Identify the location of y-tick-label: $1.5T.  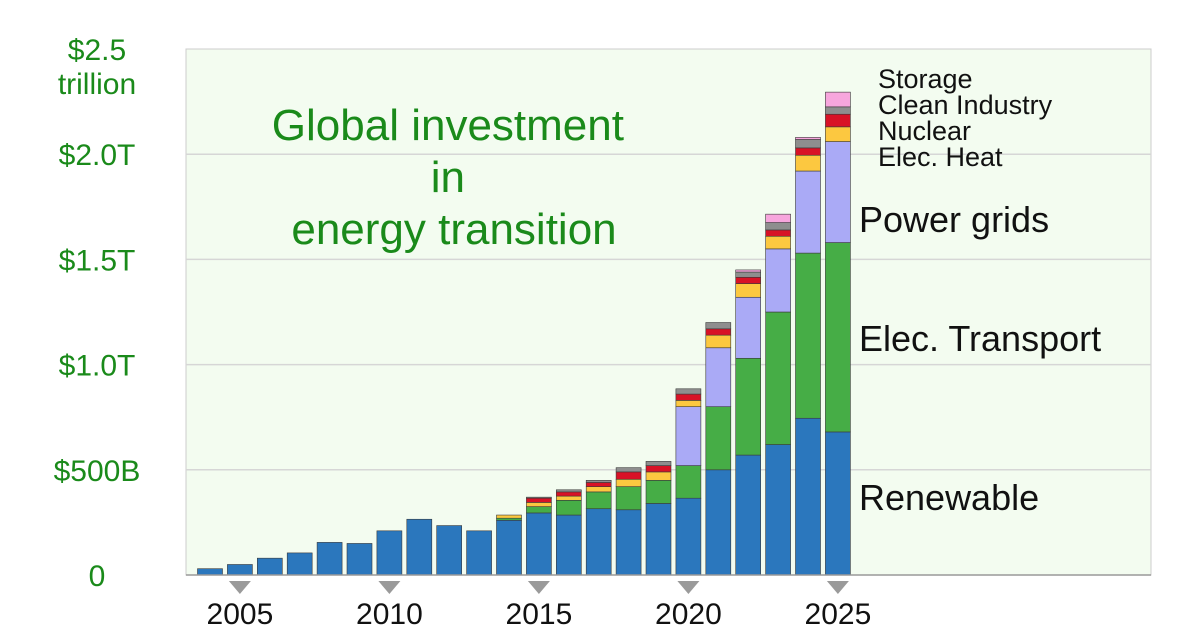
(97, 260).